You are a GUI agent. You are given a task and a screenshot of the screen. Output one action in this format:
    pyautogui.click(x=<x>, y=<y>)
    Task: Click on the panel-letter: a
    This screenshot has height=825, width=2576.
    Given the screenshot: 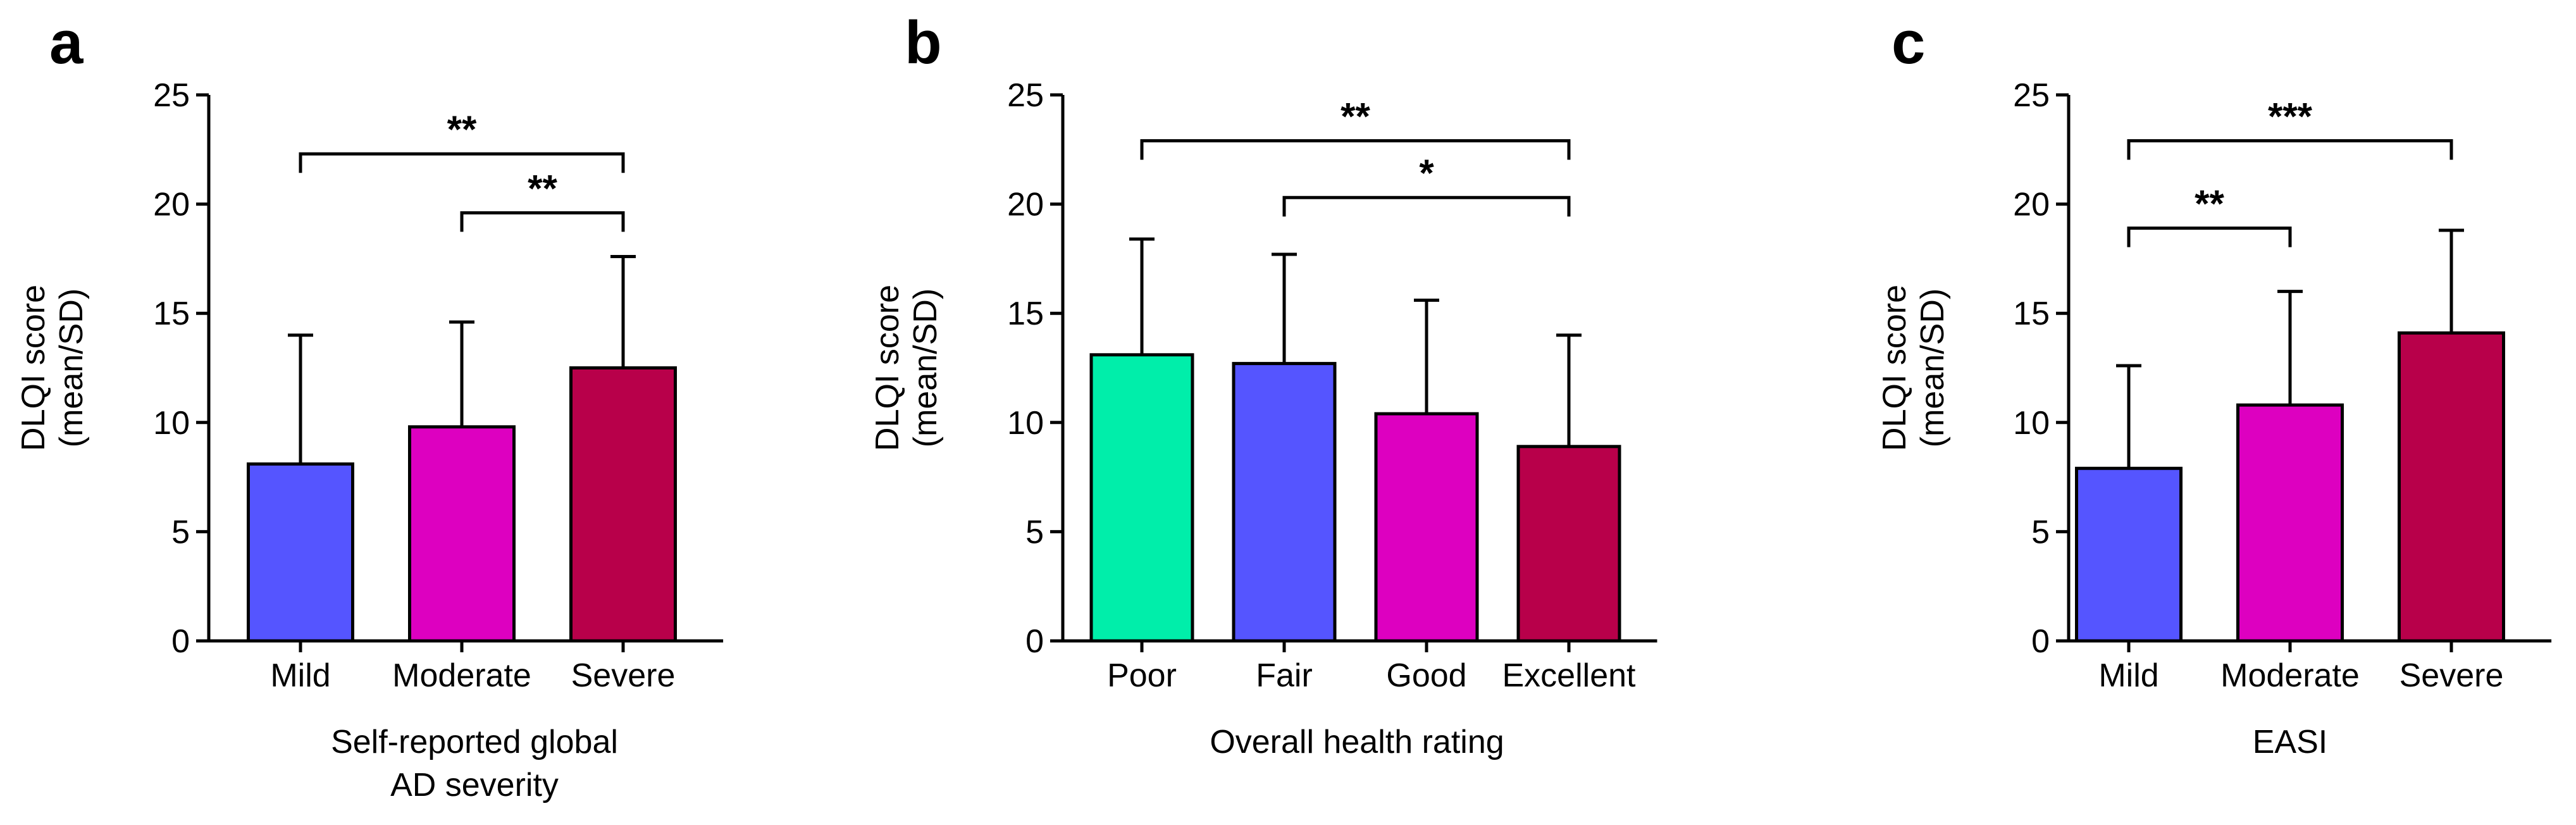 What is the action you would take?
    pyautogui.click(x=67, y=43)
    